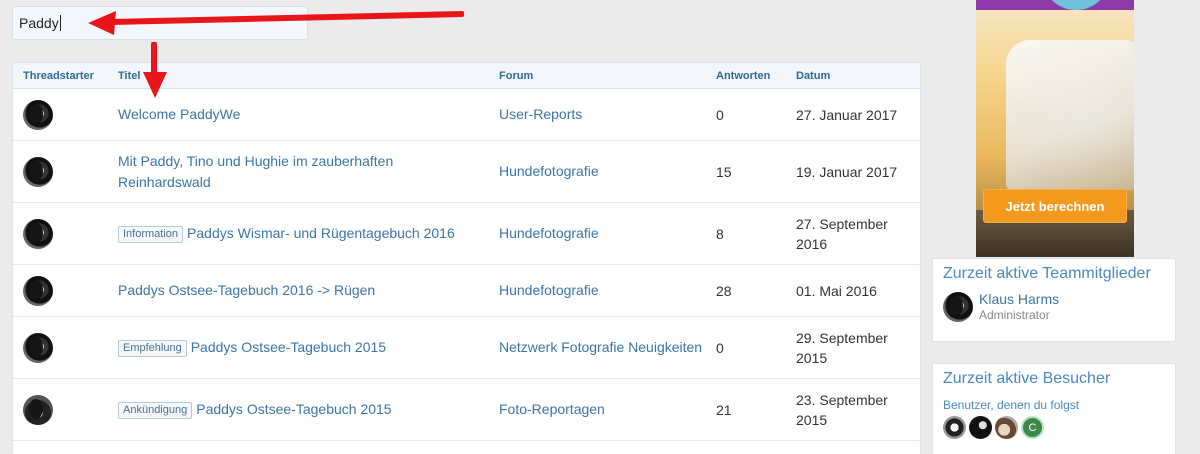 The height and width of the screenshot is (454, 1200). What do you see at coordinates (1070, 115) in the screenshot?
I see `ad-van-image` at bounding box center [1070, 115].